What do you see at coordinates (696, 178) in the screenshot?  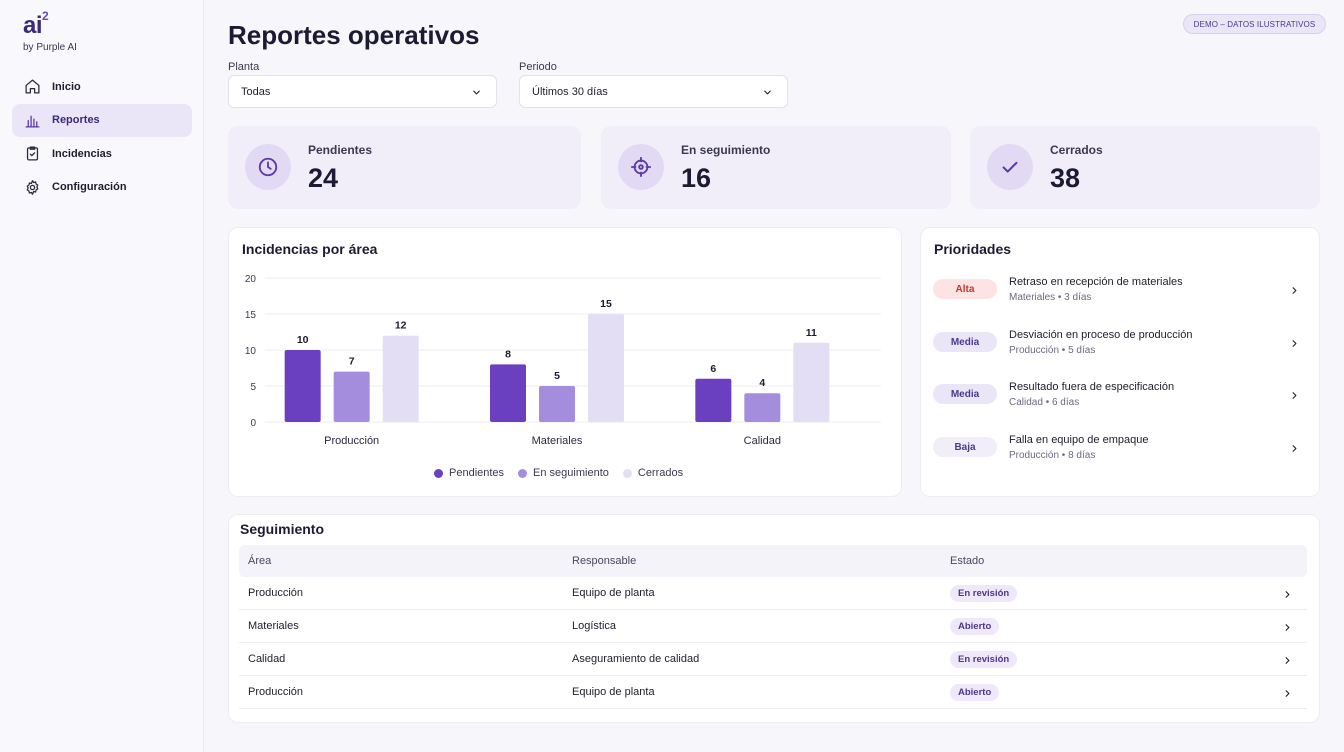 I see `stat-value: 16` at bounding box center [696, 178].